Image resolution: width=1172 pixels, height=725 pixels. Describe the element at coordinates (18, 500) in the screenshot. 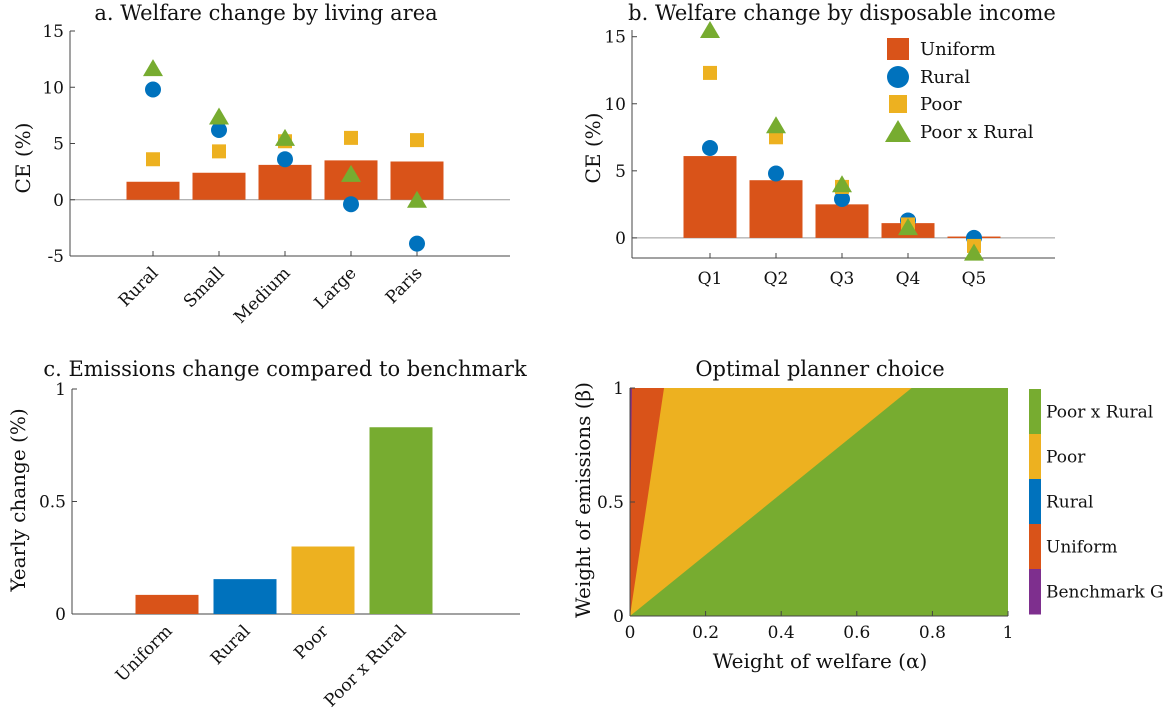

I see `panel-c-ylabel: Yearly change (%)` at that location.